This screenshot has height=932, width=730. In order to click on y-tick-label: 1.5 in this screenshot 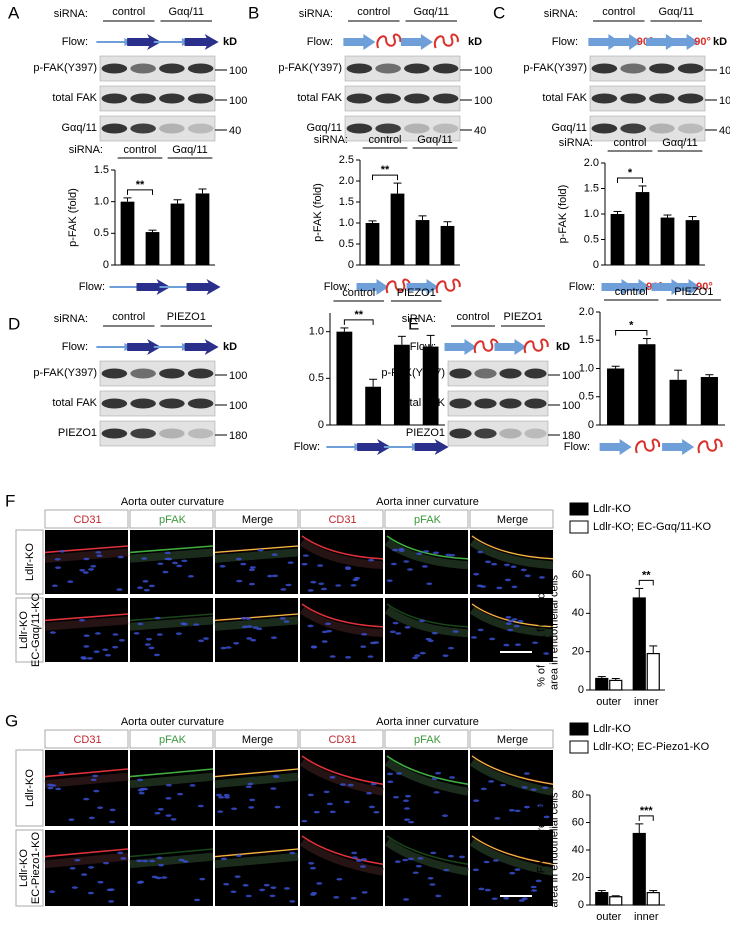, I will do `click(586, 340)`.